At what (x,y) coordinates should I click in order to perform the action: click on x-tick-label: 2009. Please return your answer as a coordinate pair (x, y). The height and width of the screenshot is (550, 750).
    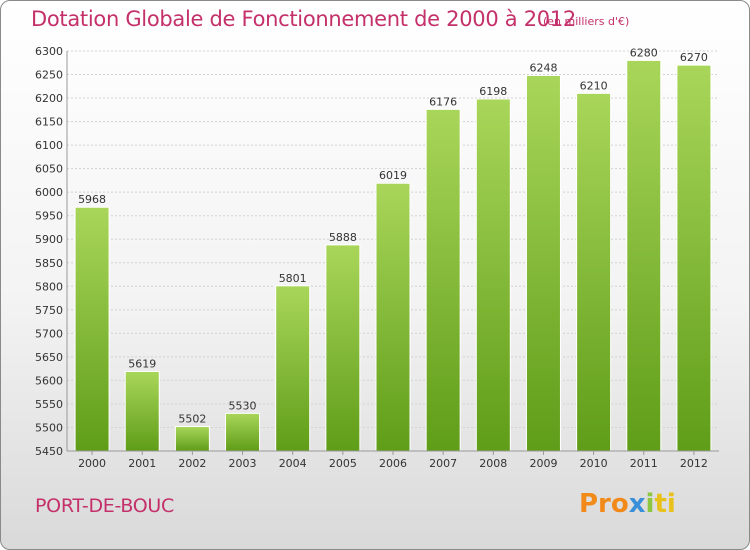
    Looking at the image, I should click on (543, 463).